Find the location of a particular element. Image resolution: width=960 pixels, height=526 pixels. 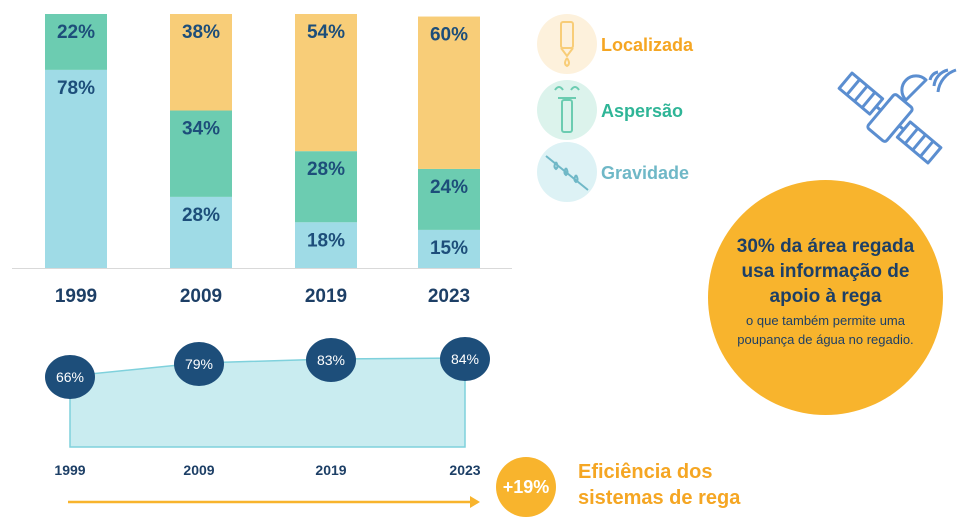

bar-gravidade-2009 is located at coordinates (201, 232).